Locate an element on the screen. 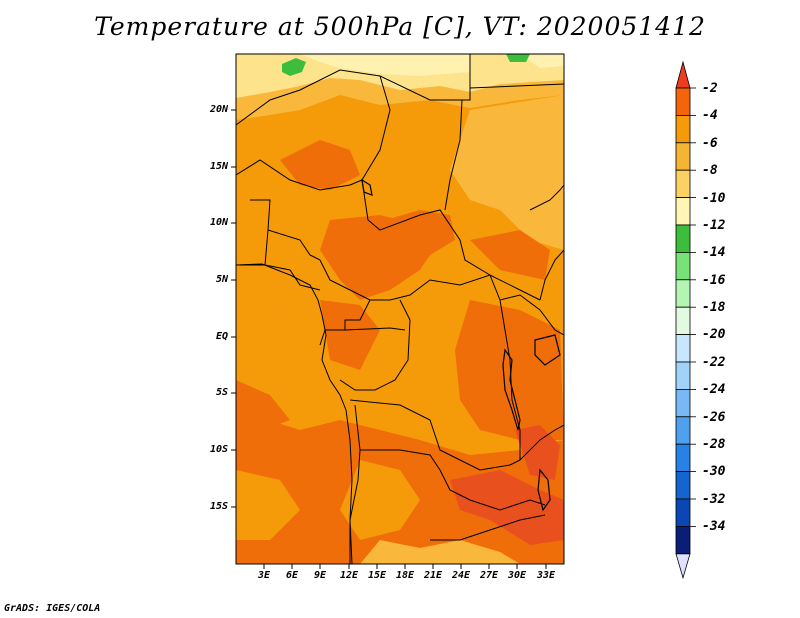 This screenshot has width=800, height=618. lat-label-10s: 10S is located at coordinates (218, 449).